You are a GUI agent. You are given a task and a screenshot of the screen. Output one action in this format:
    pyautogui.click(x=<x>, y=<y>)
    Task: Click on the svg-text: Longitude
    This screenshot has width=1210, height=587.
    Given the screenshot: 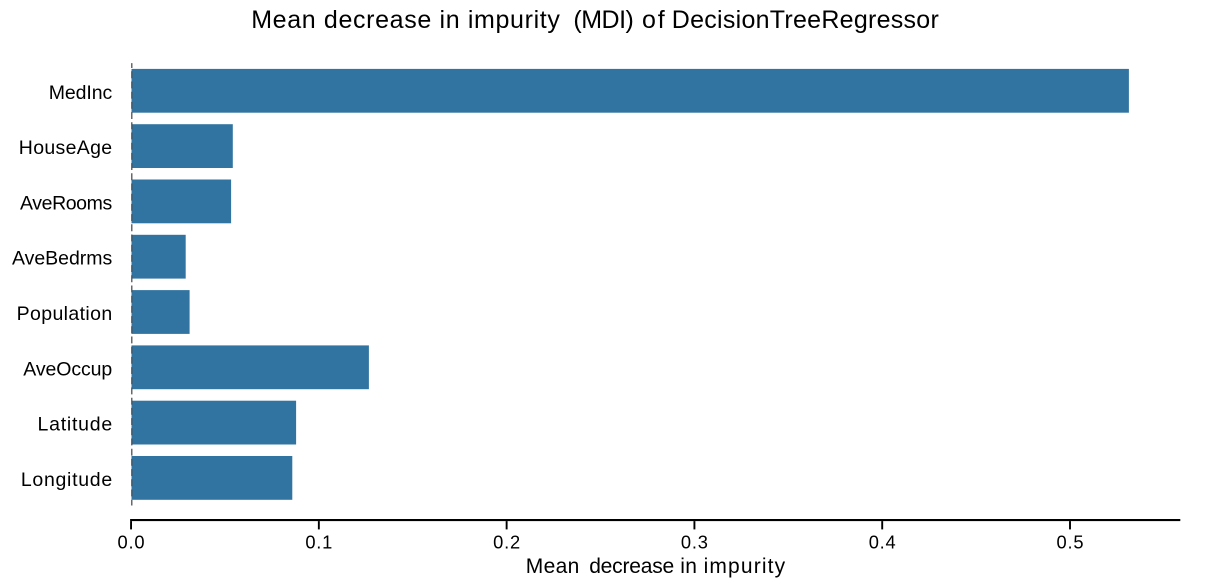 What is the action you would take?
    pyautogui.click(x=67, y=480)
    